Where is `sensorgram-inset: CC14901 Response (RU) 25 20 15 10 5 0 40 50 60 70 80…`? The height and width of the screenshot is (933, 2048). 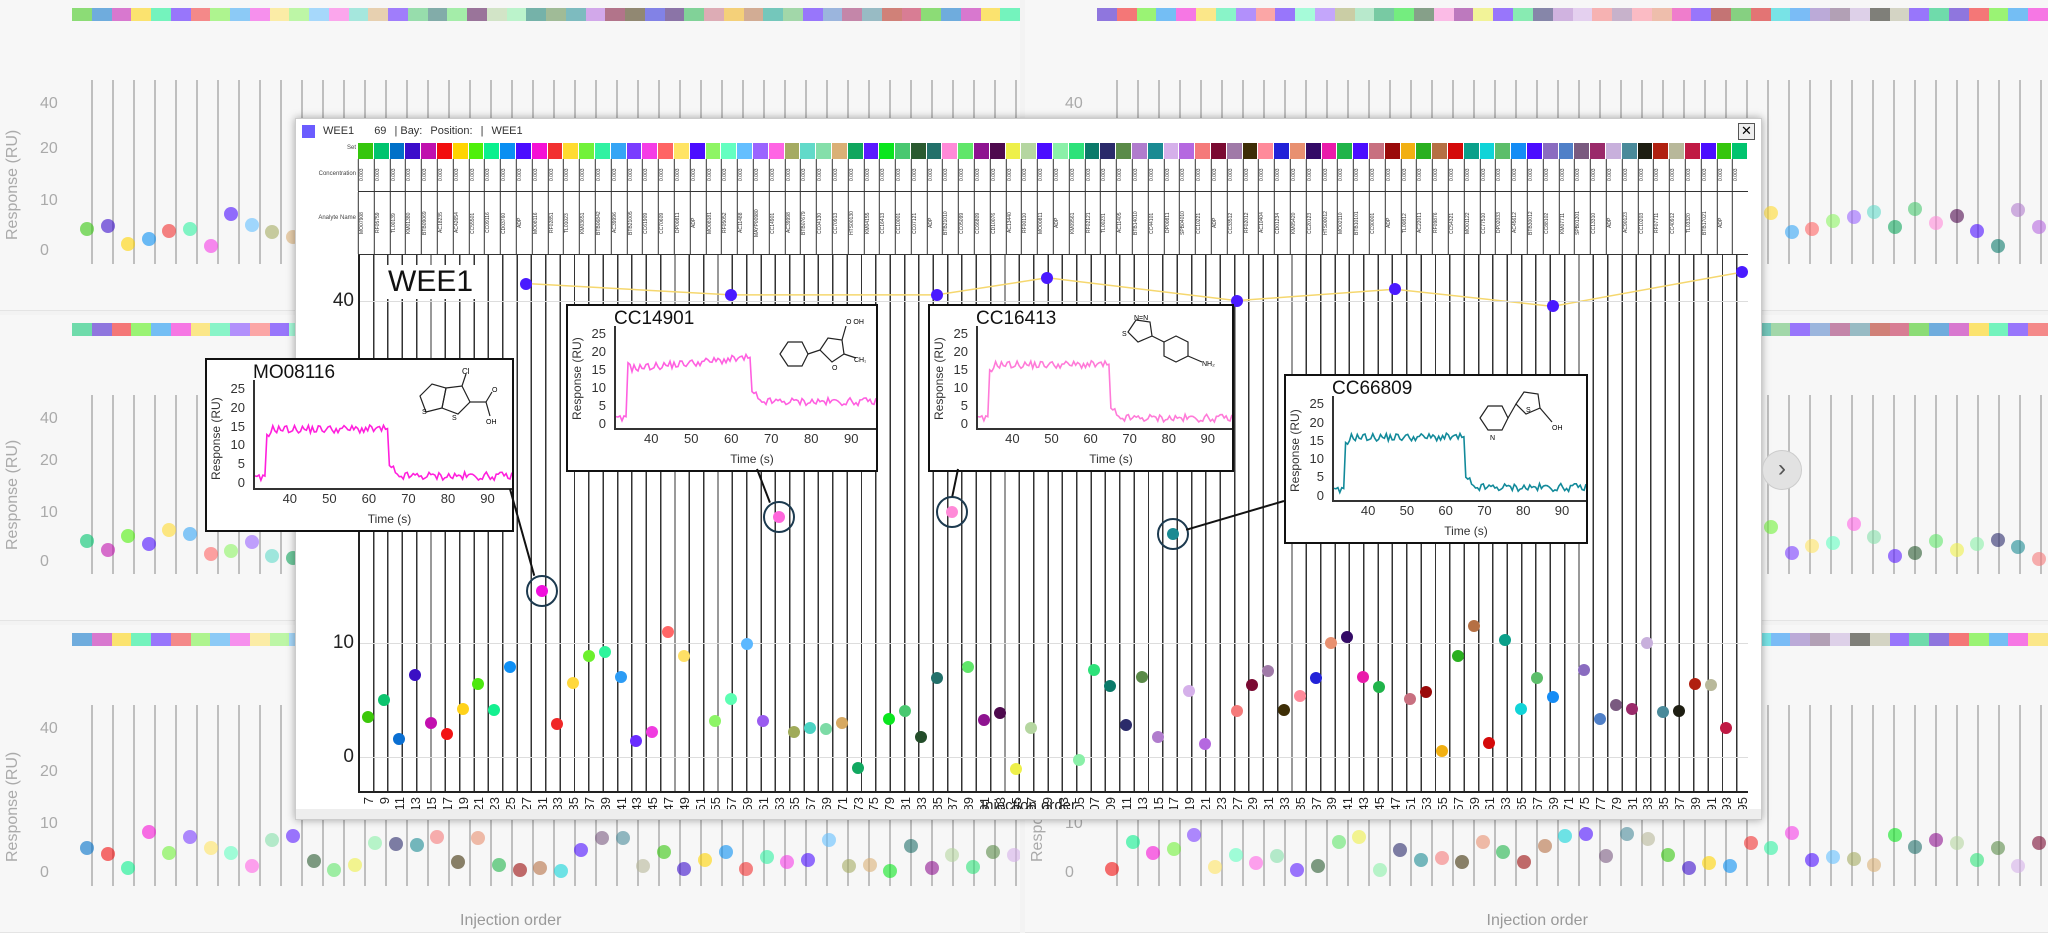 sensorgram-inset: CC14901 Response (RU) 25 20 15 10 5 0 40 50 60 70 80… is located at coordinates (722, 388).